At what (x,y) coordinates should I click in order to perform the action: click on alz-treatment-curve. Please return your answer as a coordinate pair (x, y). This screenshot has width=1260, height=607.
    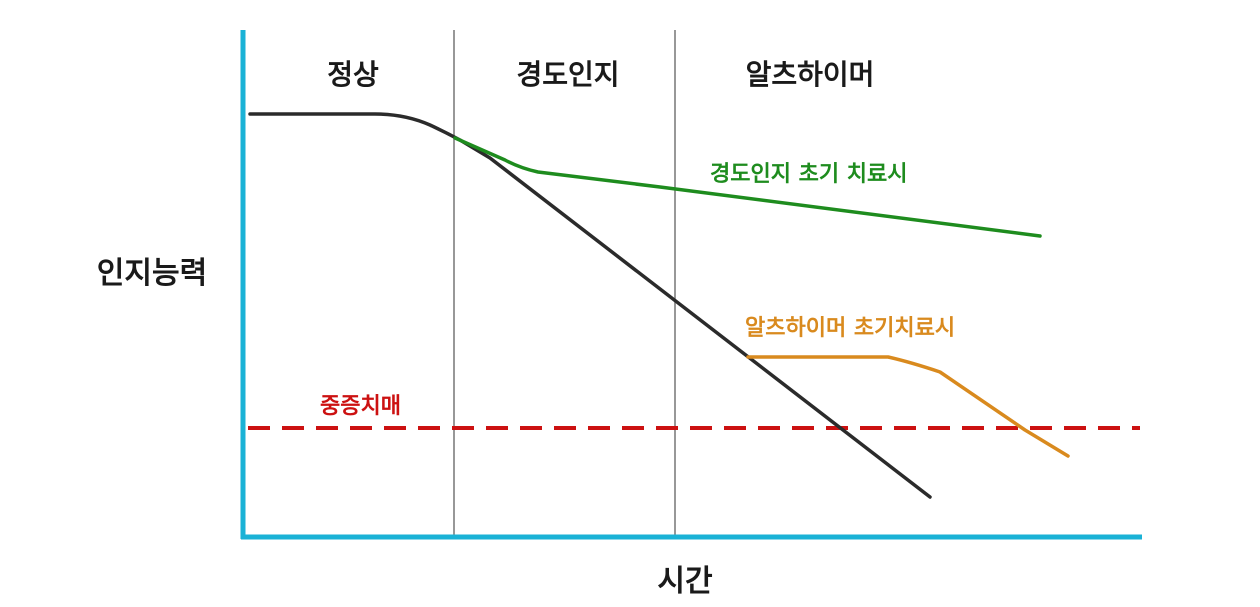
    Looking at the image, I should click on (908, 406).